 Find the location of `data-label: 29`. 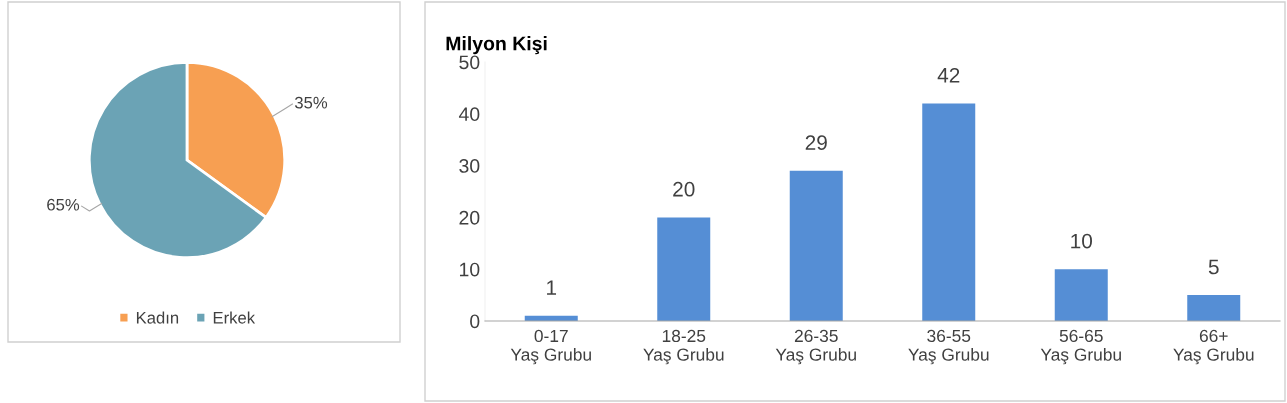

data-label: 29 is located at coordinates (816, 142).